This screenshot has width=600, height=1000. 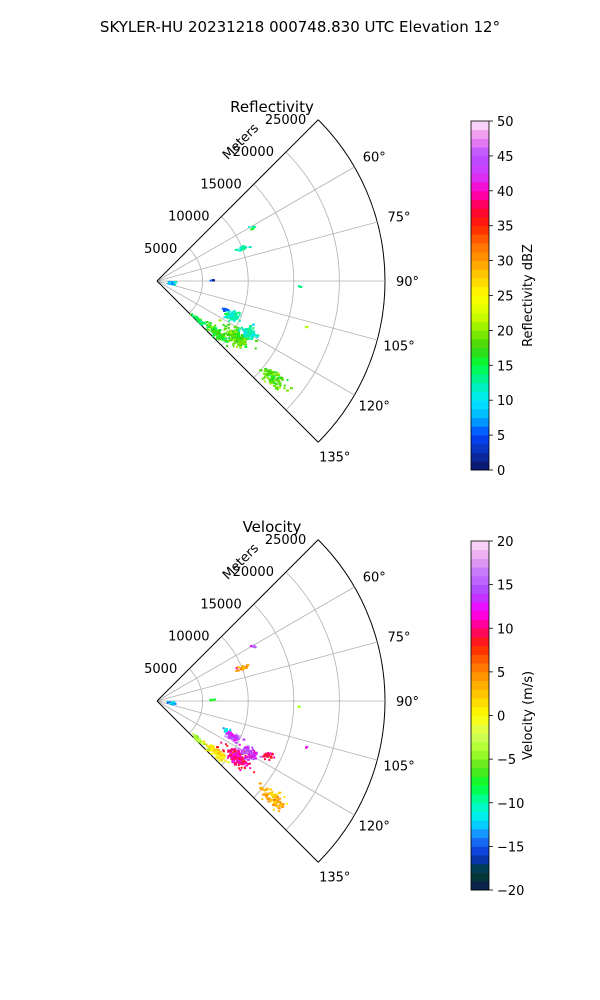 I want to click on colorbar-tick-label: 50, so click(x=505, y=122).